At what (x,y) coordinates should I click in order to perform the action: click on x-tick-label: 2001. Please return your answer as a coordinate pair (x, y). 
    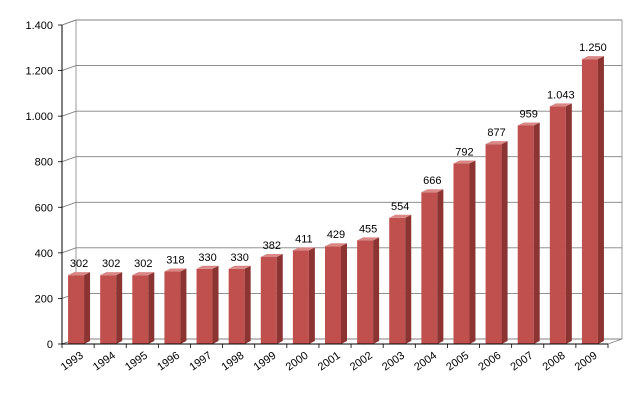
    Looking at the image, I should click on (329, 362).